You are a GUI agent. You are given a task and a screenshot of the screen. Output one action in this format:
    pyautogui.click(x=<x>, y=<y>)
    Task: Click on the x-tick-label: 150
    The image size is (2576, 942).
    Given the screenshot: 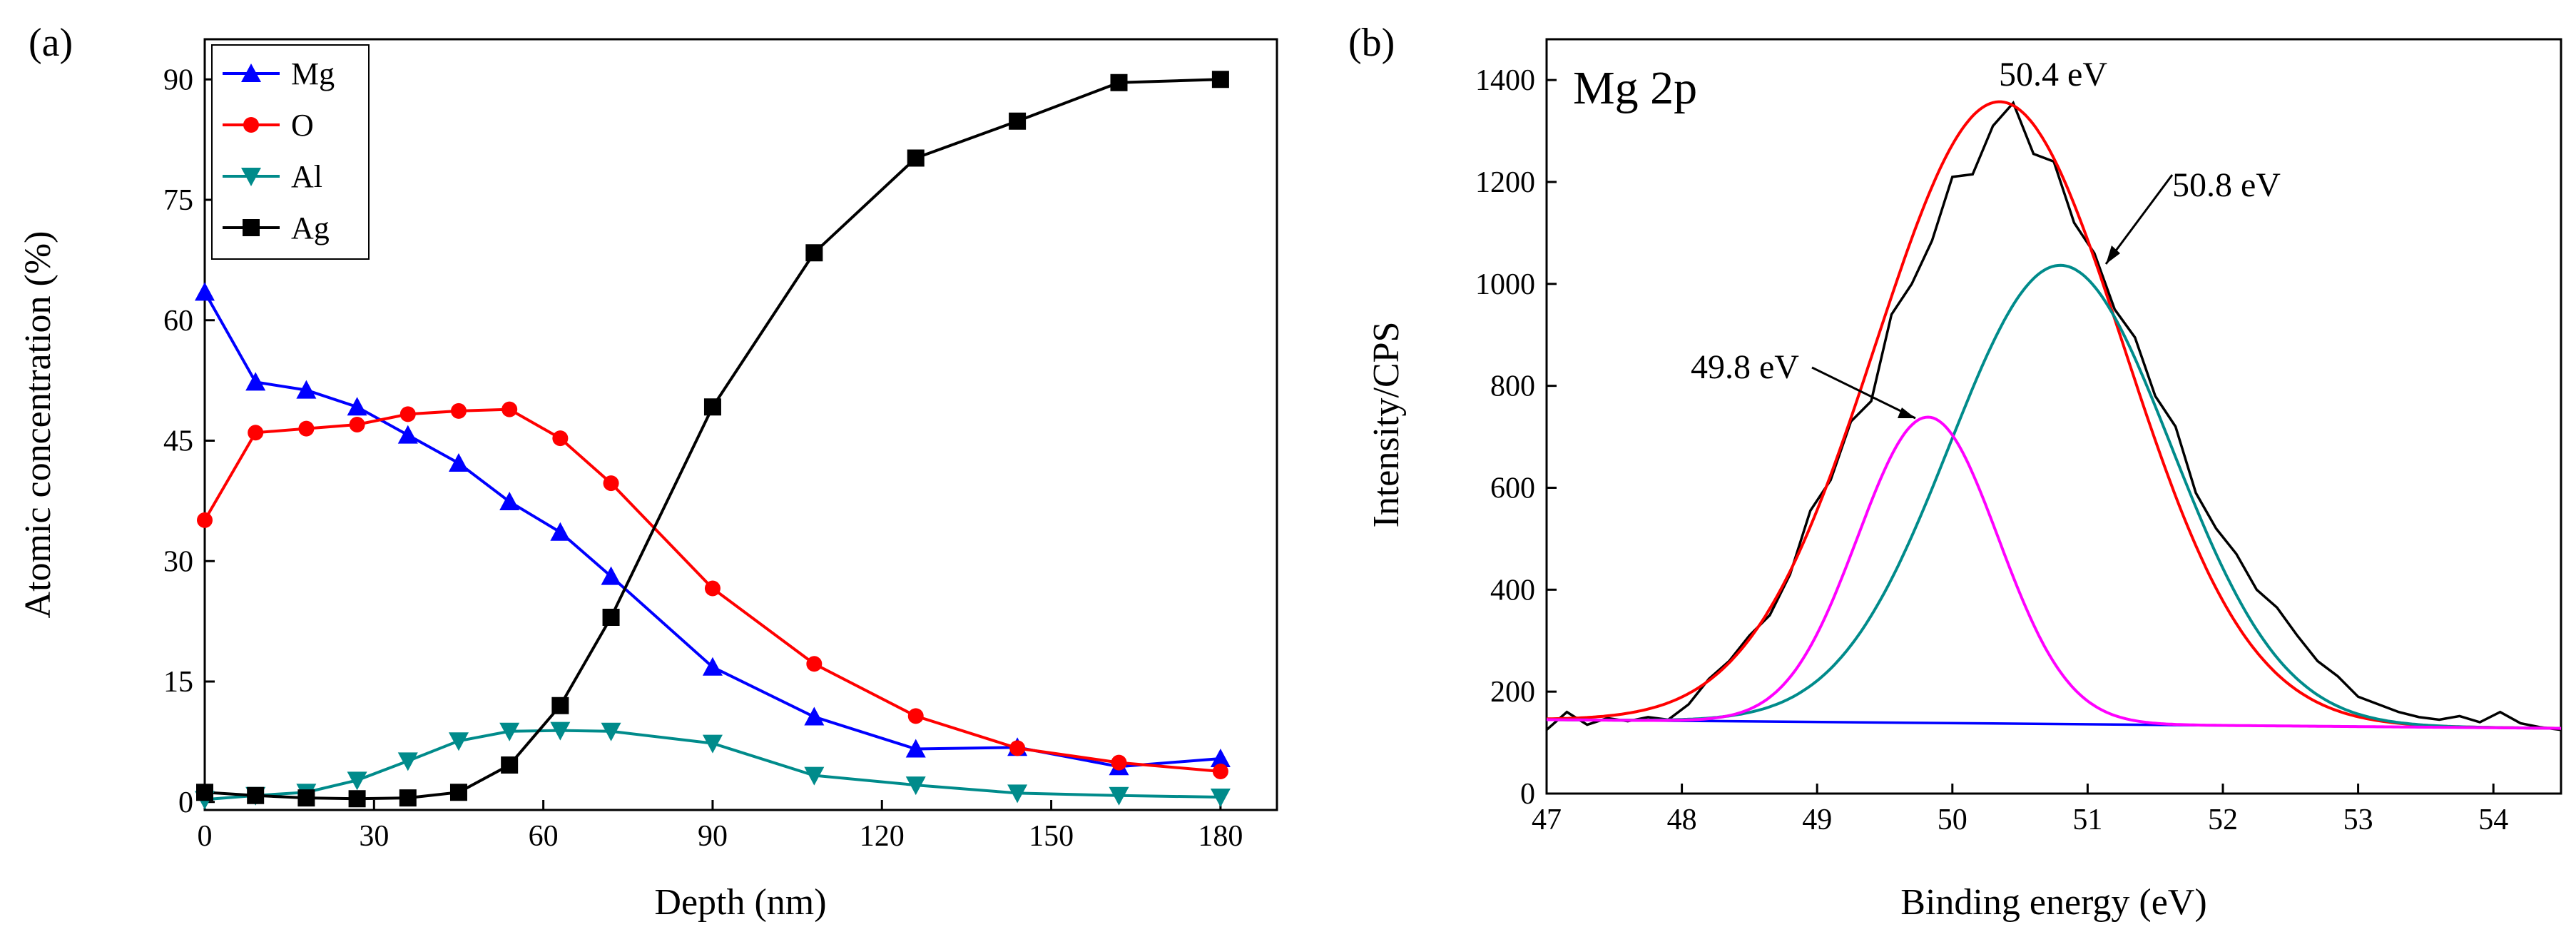 What is the action you would take?
    pyautogui.click(x=1051, y=836)
    